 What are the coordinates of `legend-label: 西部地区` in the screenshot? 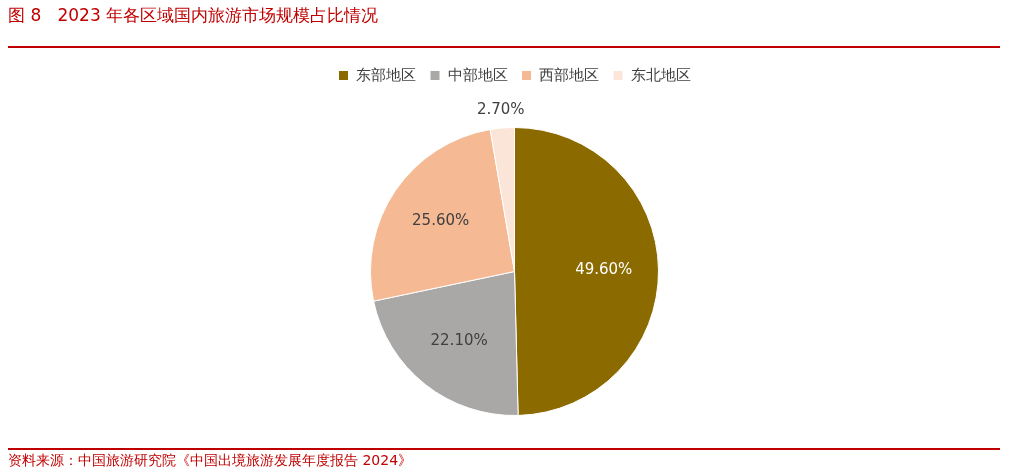 It's located at (569, 74).